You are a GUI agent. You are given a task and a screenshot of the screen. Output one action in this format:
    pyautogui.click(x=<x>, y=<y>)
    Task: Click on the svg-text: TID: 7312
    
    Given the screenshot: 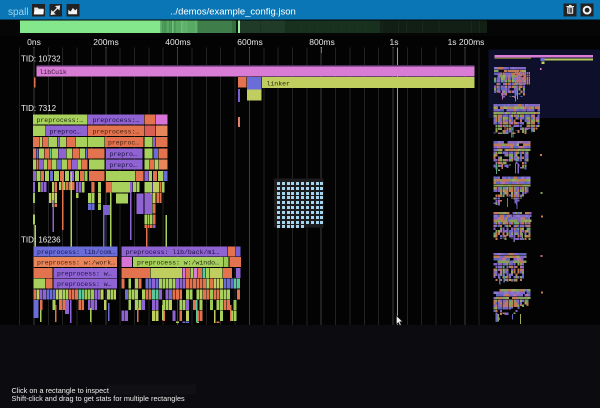 What is the action you would take?
    pyautogui.click(x=39, y=108)
    